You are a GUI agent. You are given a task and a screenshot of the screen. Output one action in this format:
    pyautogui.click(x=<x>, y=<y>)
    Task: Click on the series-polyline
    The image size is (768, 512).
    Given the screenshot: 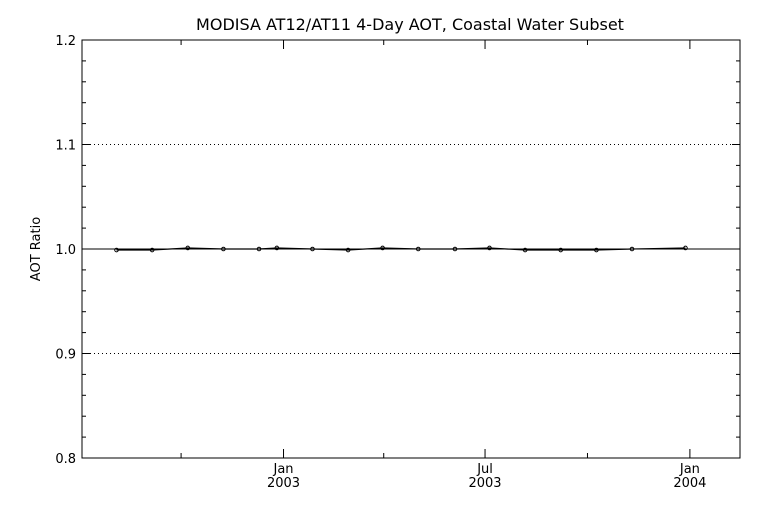 What is the action you would take?
    pyautogui.click(x=401, y=249)
    